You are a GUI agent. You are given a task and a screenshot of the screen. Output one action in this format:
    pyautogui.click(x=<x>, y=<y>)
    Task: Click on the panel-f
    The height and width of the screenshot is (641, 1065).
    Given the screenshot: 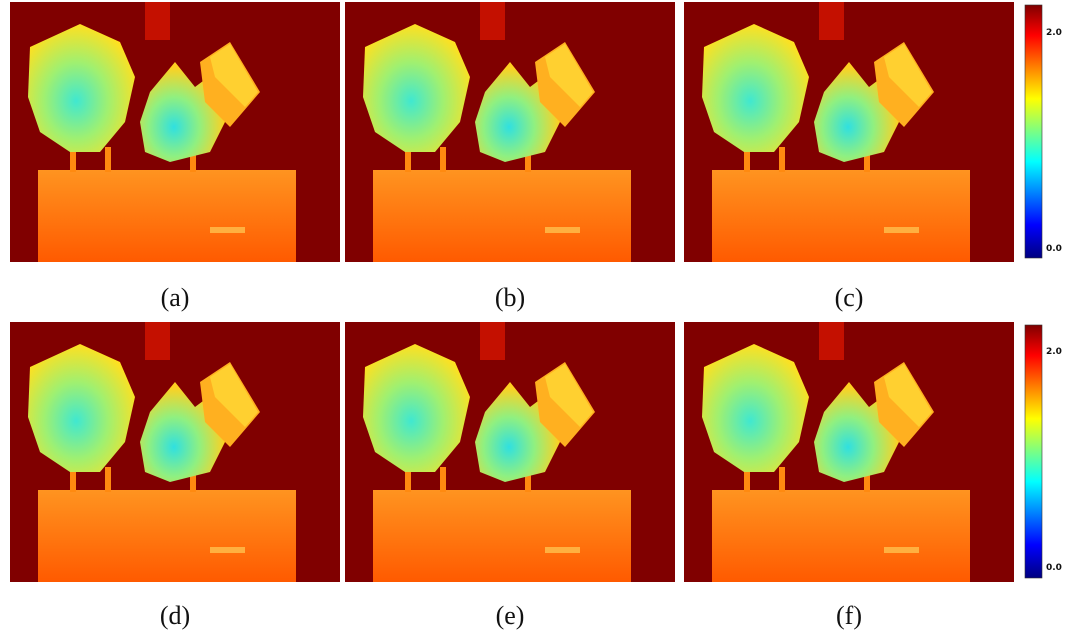 What is the action you would take?
    pyautogui.click(x=849, y=452)
    